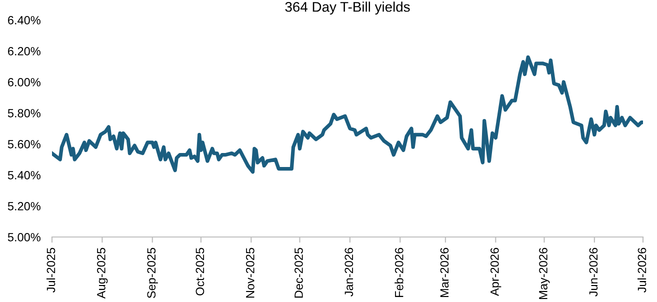 This screenshot has width=657, height=302. Describe the element at coordinates (544, 273) in the screenshot. I see `x-tick-label: May-2026` at that location.